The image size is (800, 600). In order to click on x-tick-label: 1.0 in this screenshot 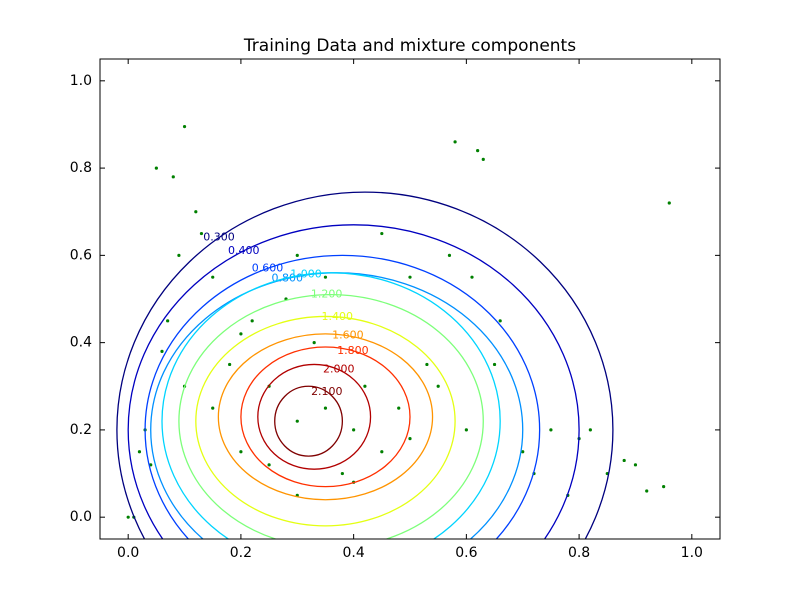, I will do `click(692, 553)`.